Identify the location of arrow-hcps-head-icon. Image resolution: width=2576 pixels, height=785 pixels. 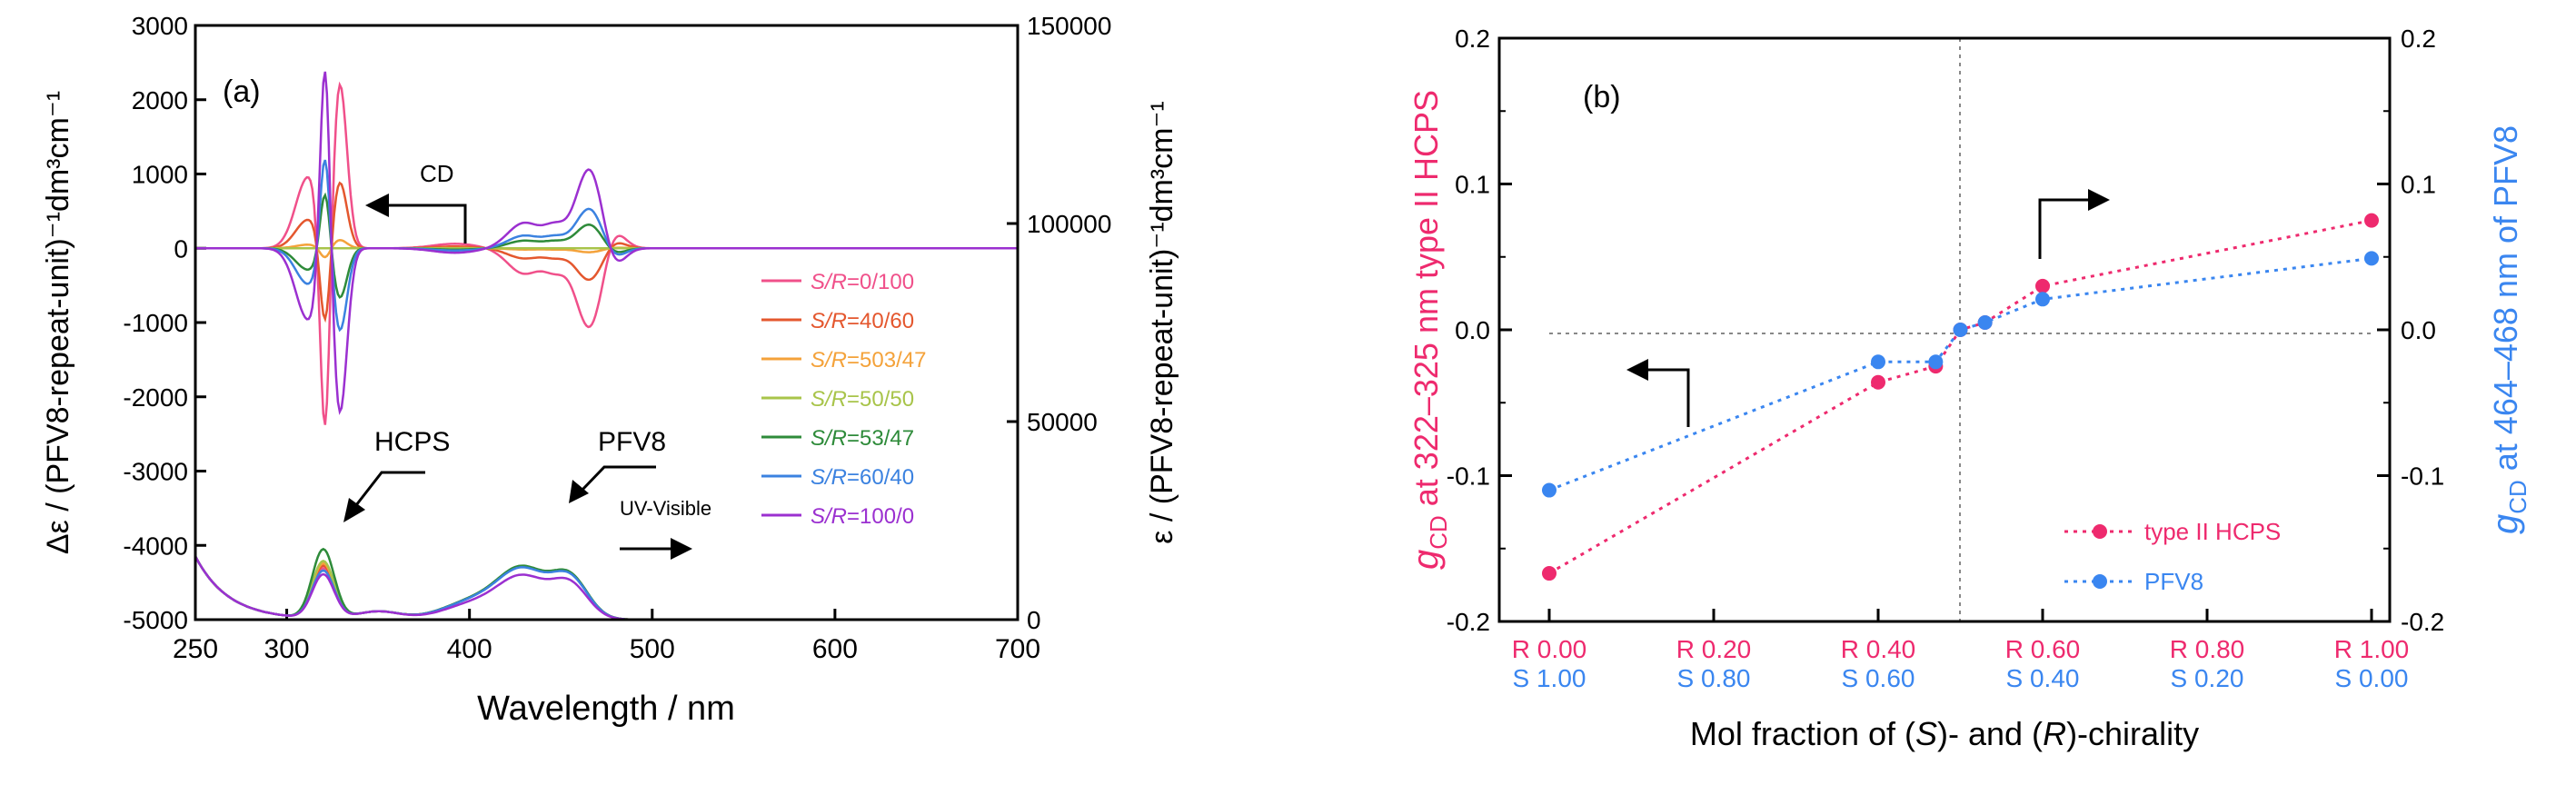
(354, 510).